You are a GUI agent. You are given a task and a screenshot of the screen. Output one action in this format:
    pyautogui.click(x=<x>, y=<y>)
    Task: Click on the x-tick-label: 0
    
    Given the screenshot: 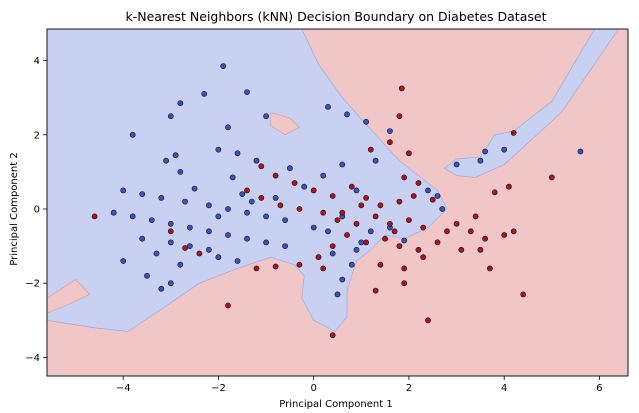 What is the action you would take?
    pyautogui.click(x=314, y=388)
    